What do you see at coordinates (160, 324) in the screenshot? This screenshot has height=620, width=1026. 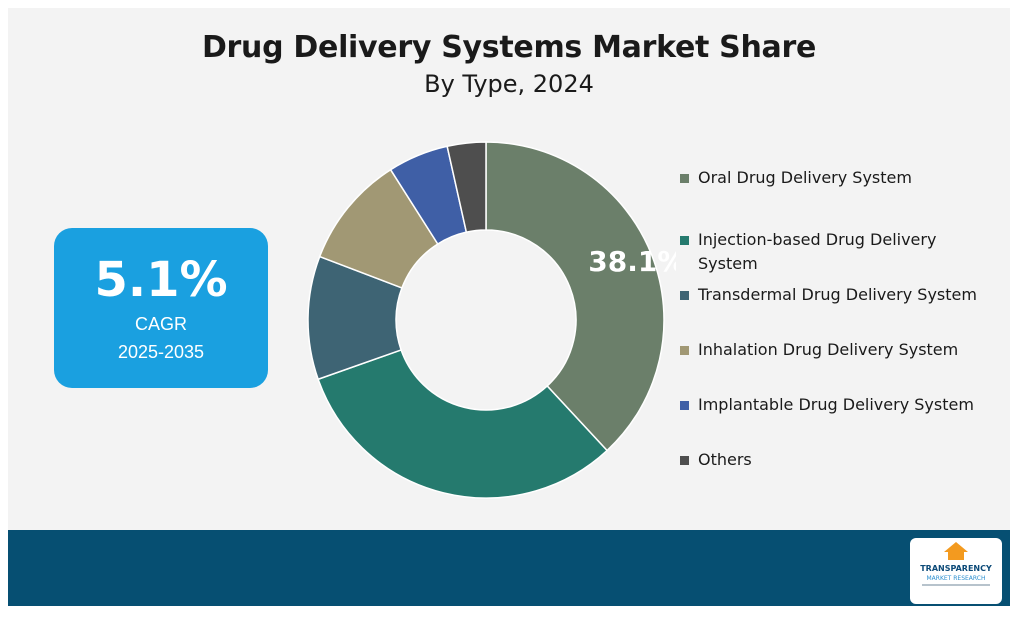 I see `cagr-label: CAGR` at bounding box center [160, 324].